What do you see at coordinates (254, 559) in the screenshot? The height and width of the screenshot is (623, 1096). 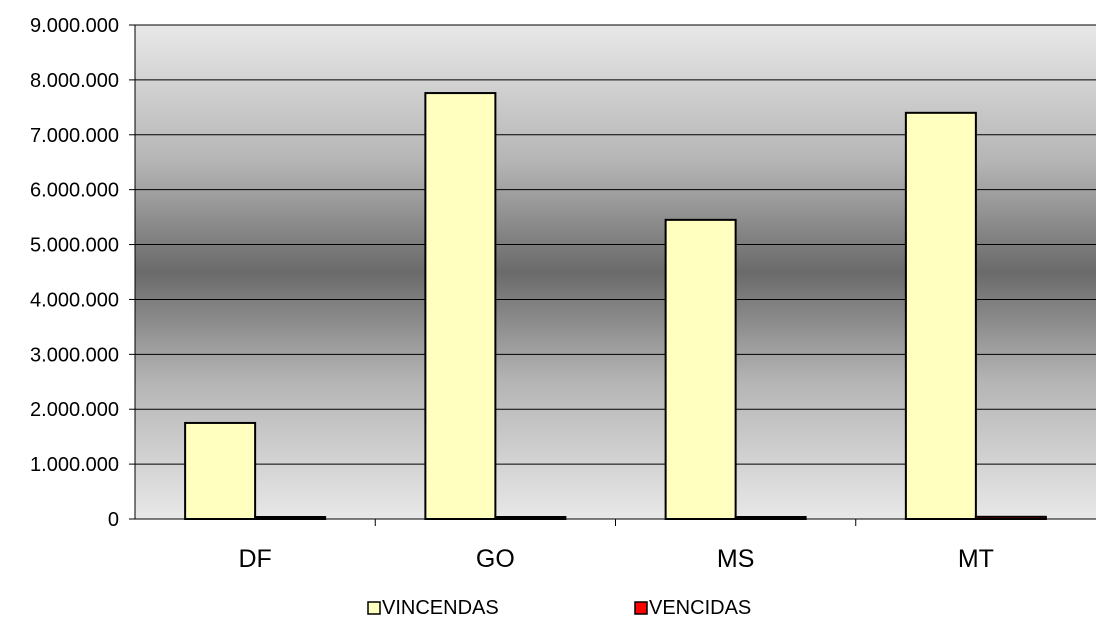 I see `x-tick-label: DF` at bounding box center [254, 559].